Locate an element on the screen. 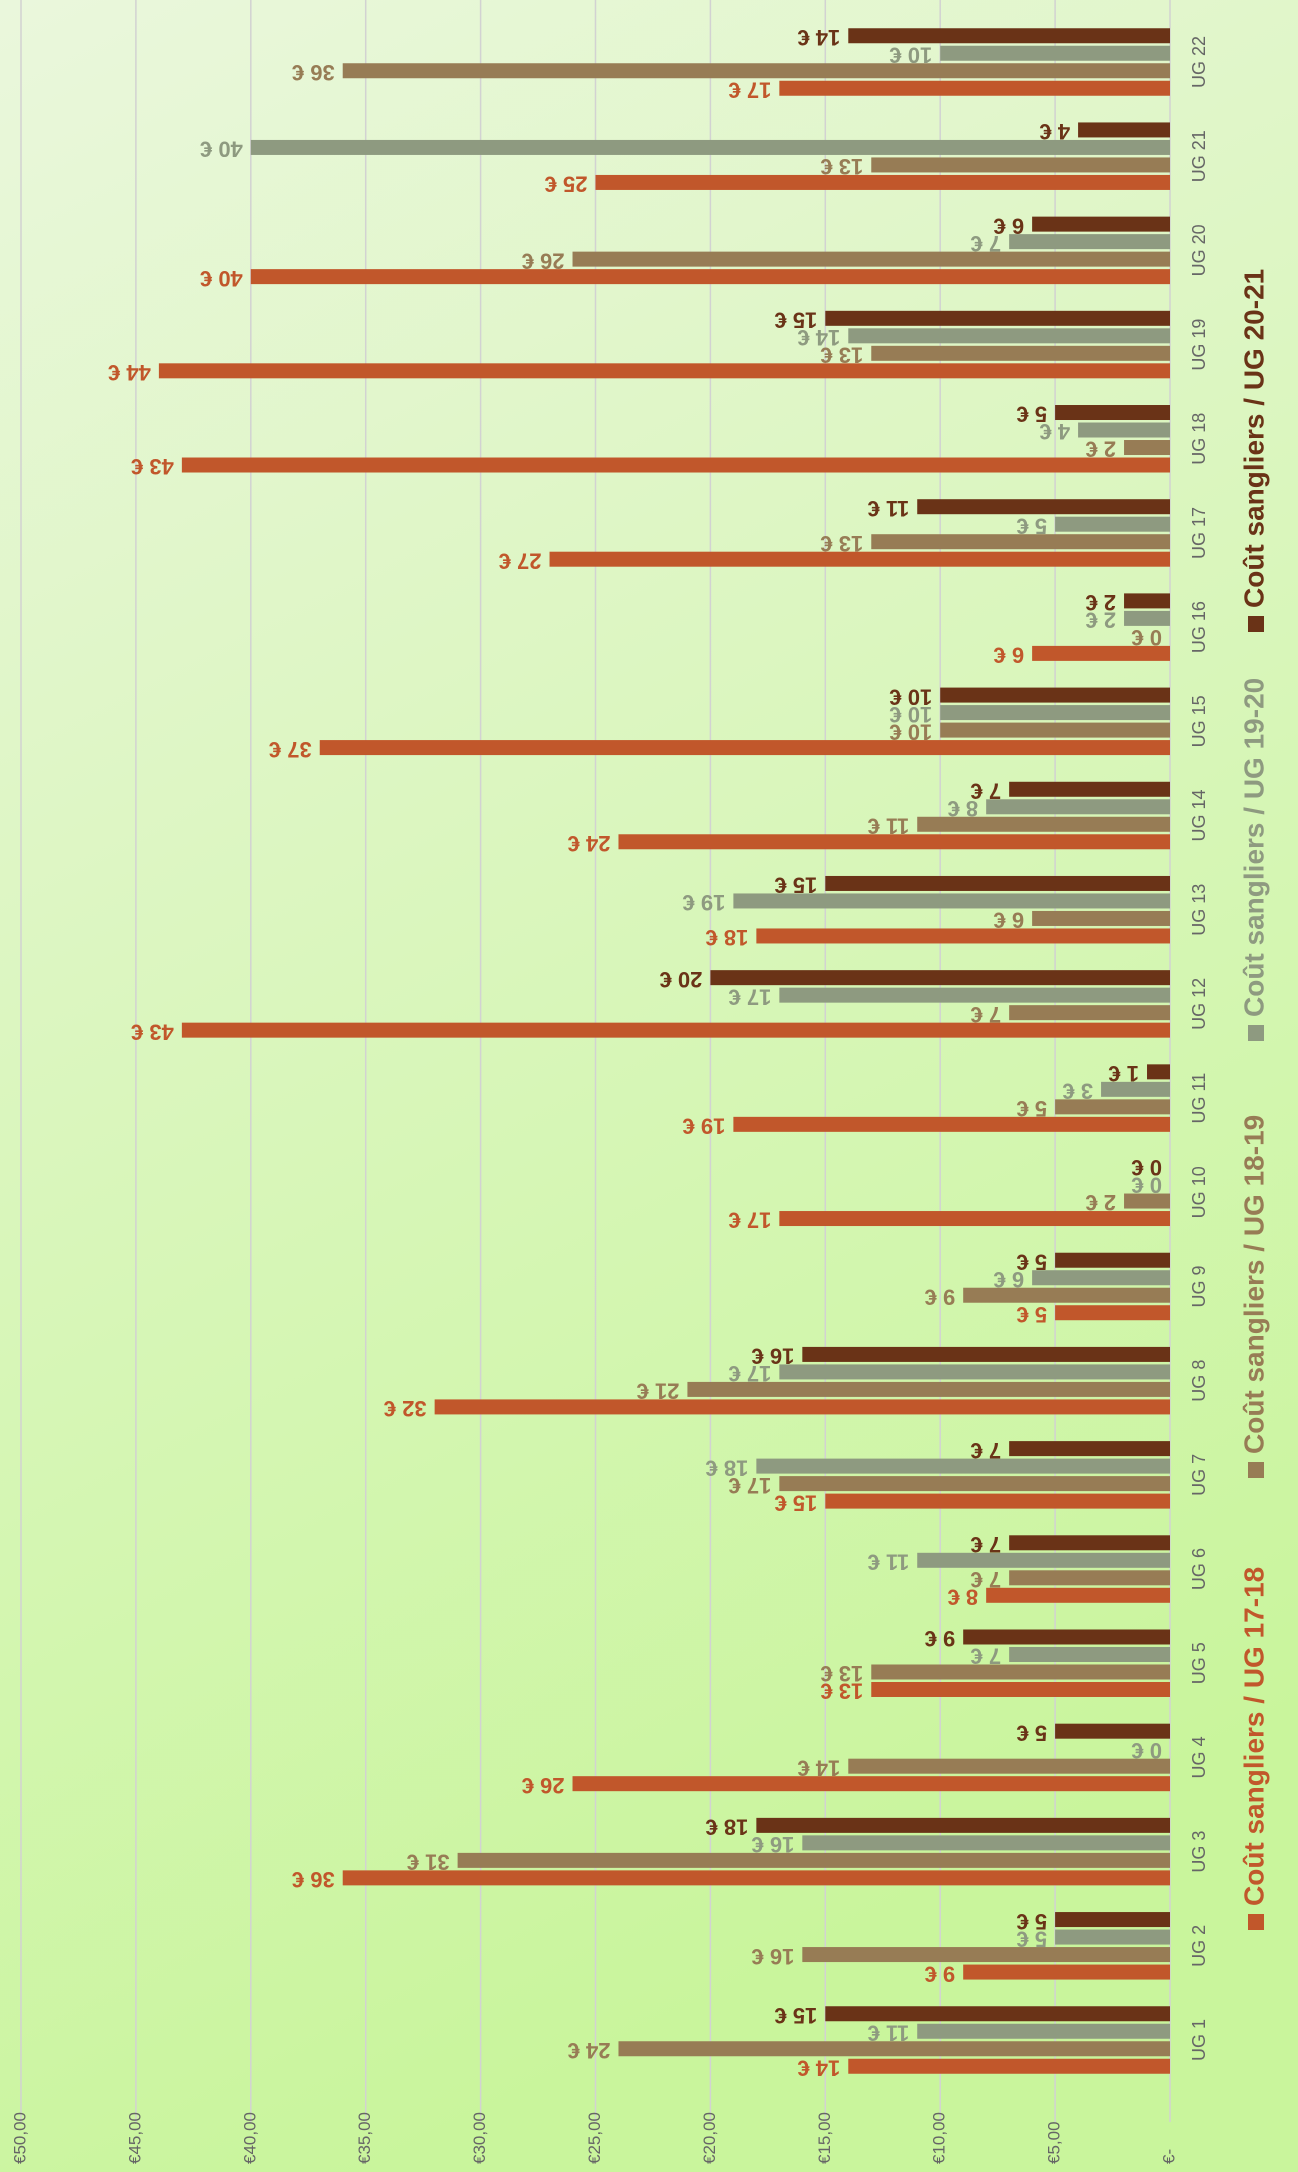 Image resolution: width=1298 pixels, height=2172 pixels. legend-label: Coût sangliers / UG 17-18 is located at coordinates (1253, 1736).